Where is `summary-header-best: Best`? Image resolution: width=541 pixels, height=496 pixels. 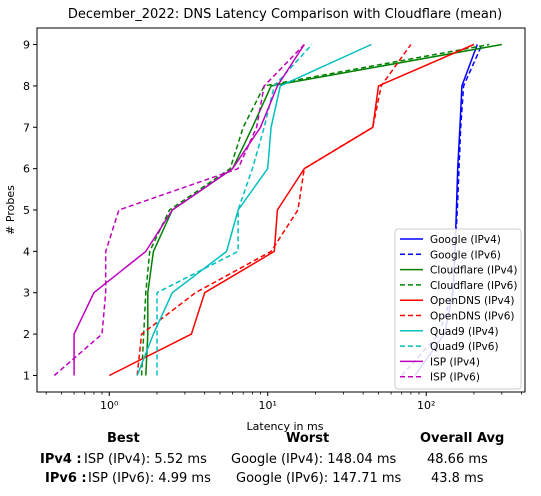 summary-header-best: Best is located at coordinates (123, 438).